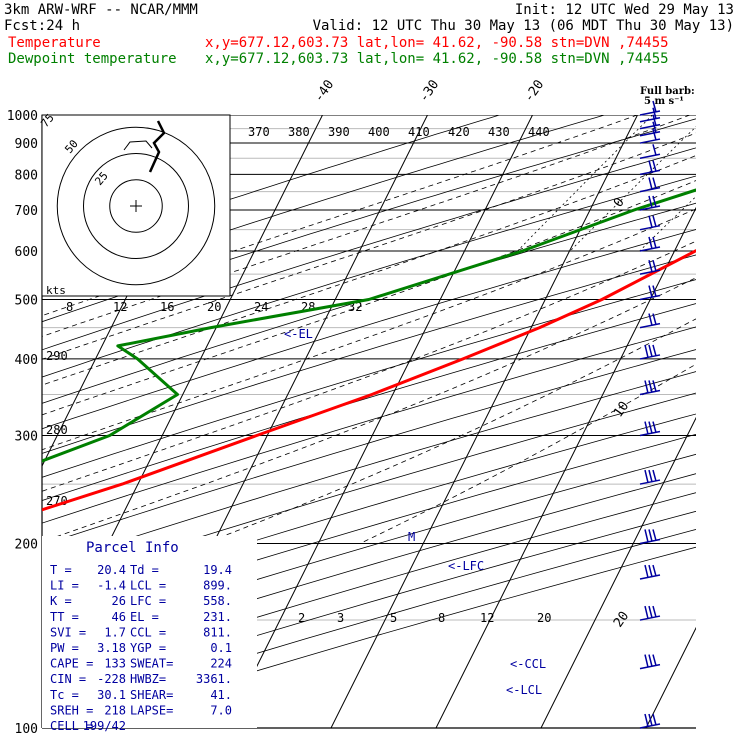 Image resolution: width=740 pixels, height=740 pixels. Describe the element at coordinates (217, 601) in the screenshot. I see `parcel-info-d: 558.` at that location.